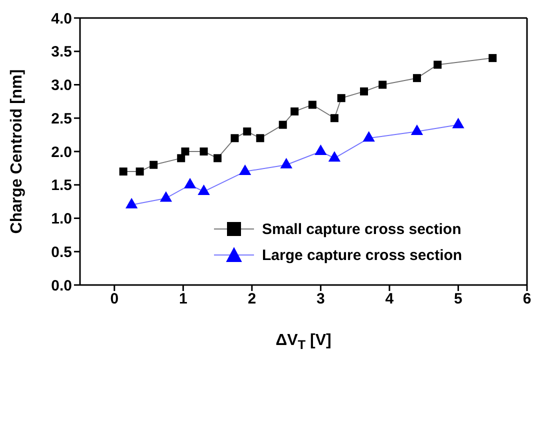 The height and width of the screenshot is (424, 544). What do you see at coordinates (61, 119) in the screenshot?
I see `y-tick-label: 2.5` at bounding box center [61, 119].